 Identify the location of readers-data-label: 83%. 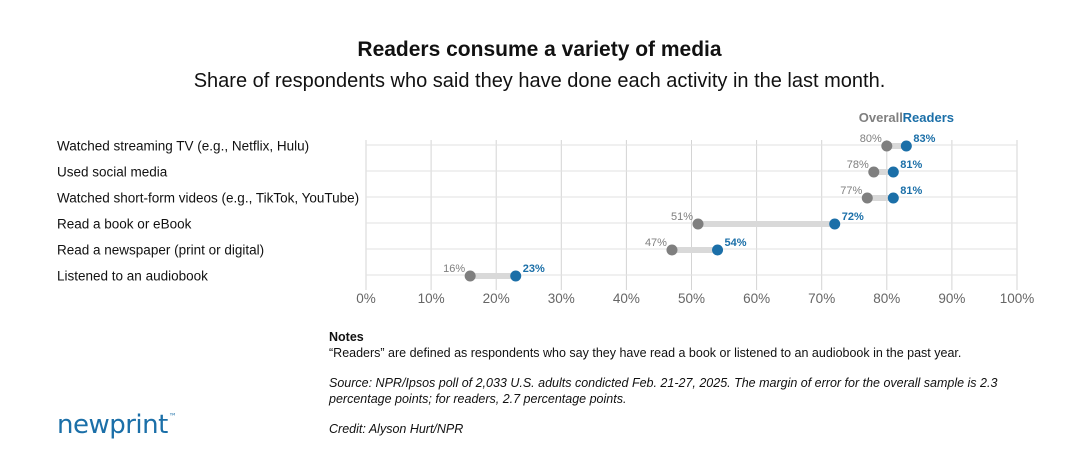
(924, 139).